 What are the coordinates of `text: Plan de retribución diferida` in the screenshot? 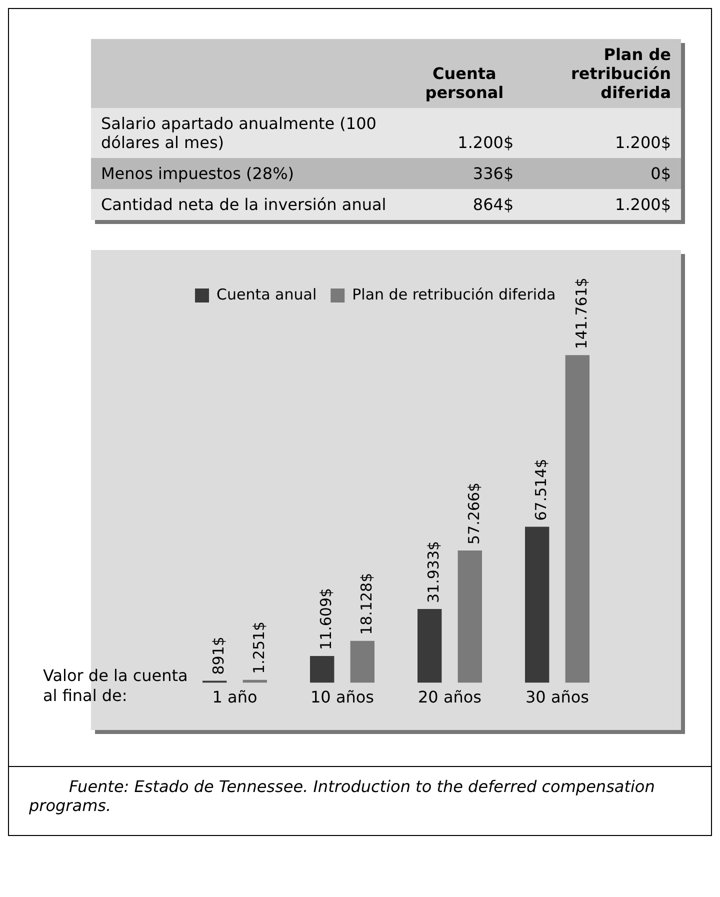 It's located at (621, 73).